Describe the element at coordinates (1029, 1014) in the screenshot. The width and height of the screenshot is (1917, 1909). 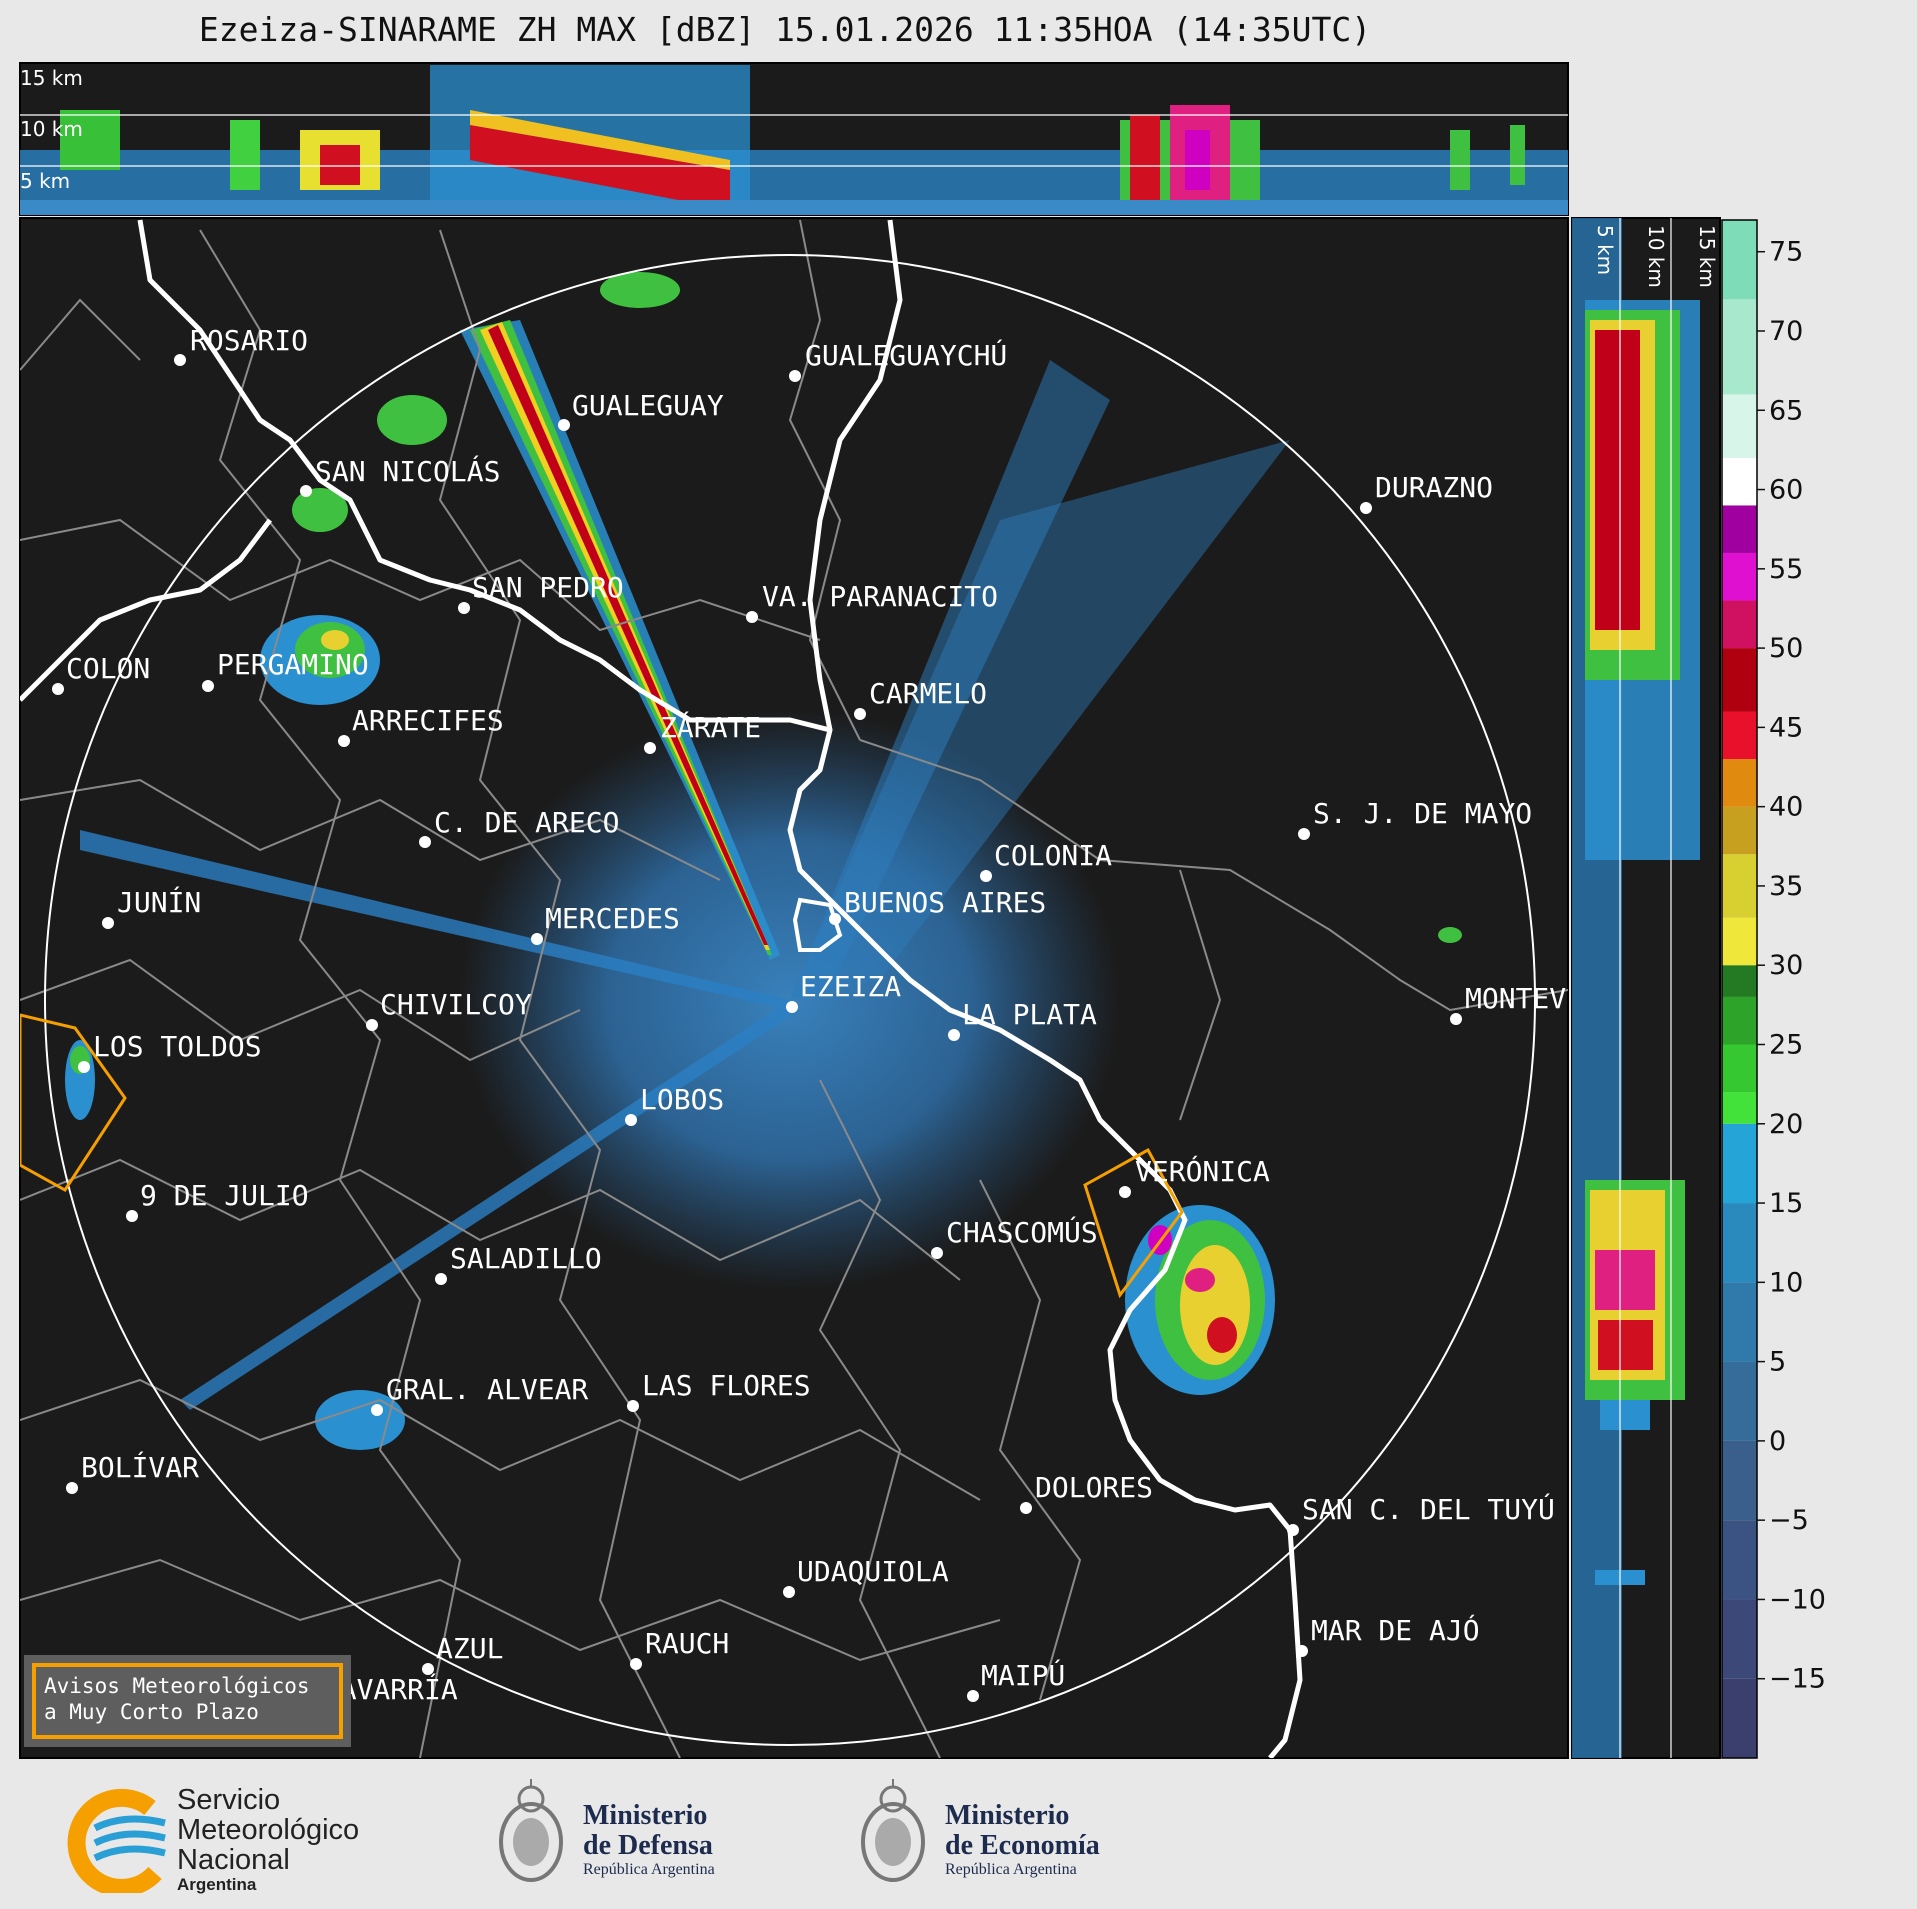
I see `svg-text: LA PLATA` at that location.